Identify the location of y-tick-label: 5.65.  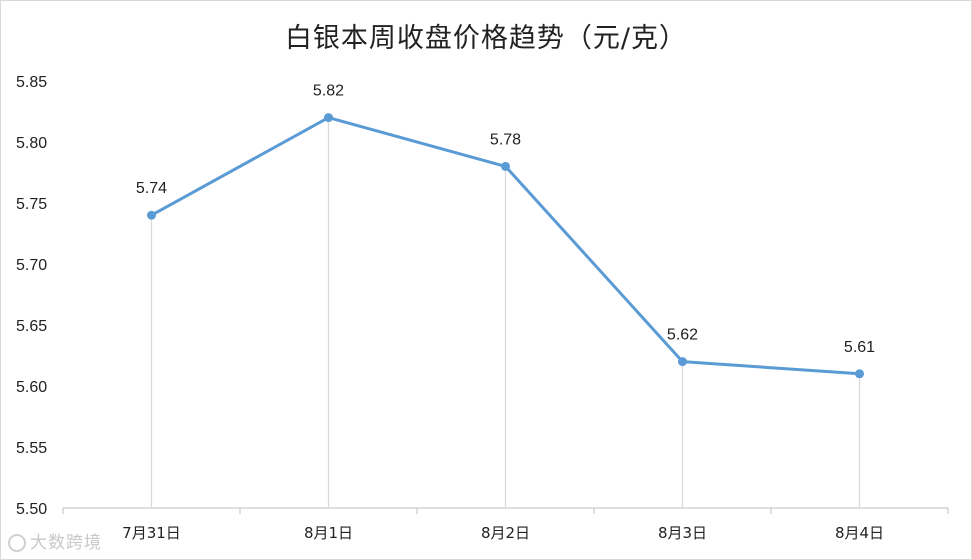
(31, 326).